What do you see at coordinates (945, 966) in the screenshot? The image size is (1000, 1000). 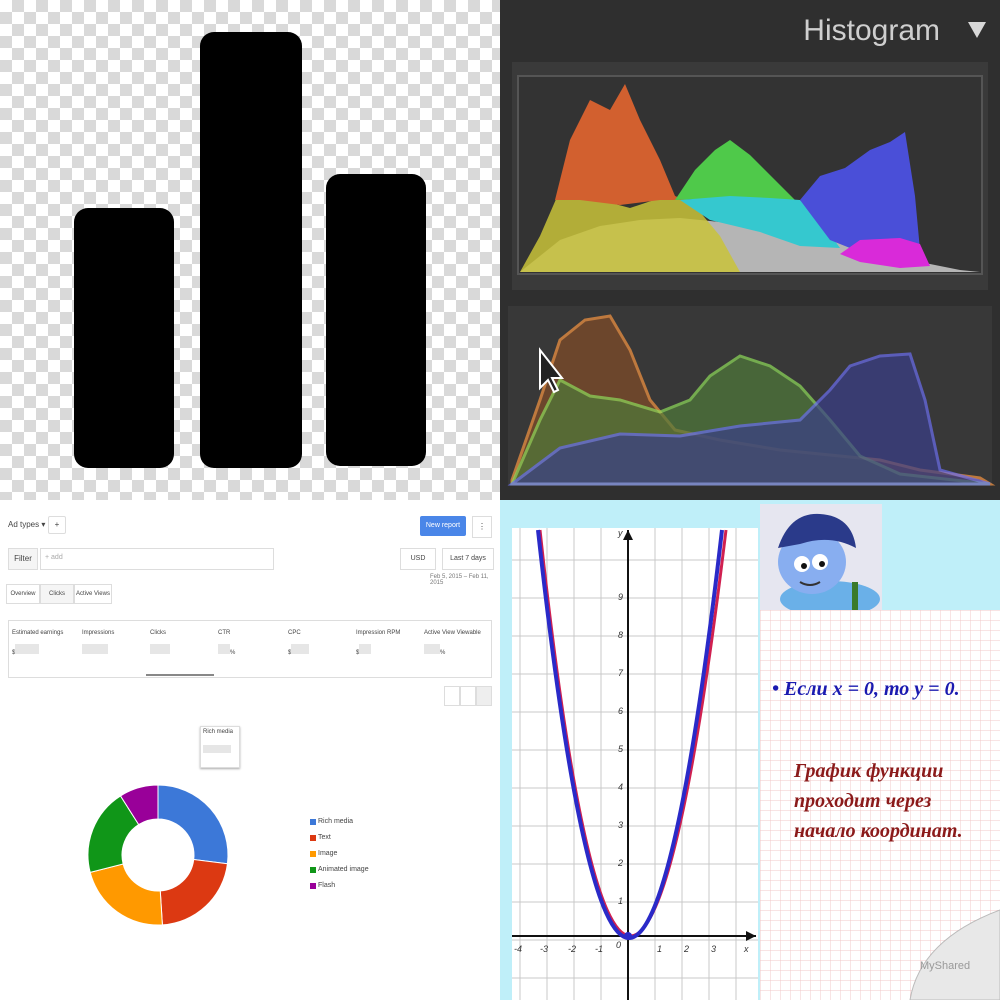 I see `watermark: MyShared` at bounding box center [945, 966].